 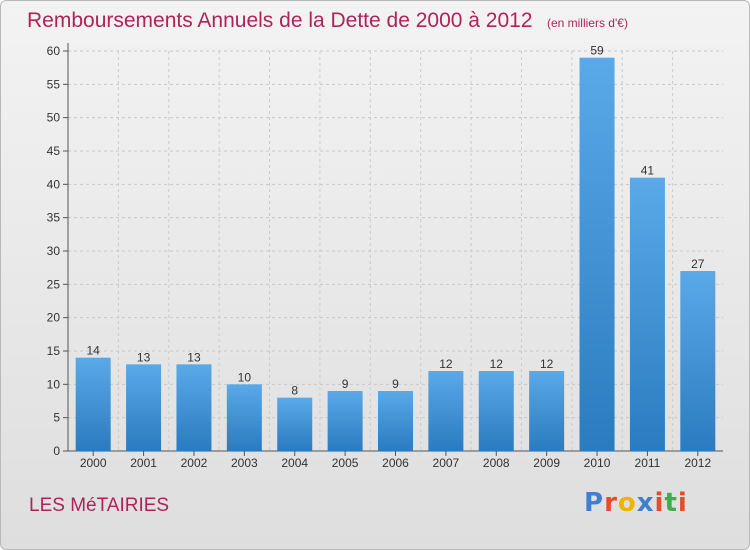 I want to click on y-tick-label: 20, so click(x=54, y=318).